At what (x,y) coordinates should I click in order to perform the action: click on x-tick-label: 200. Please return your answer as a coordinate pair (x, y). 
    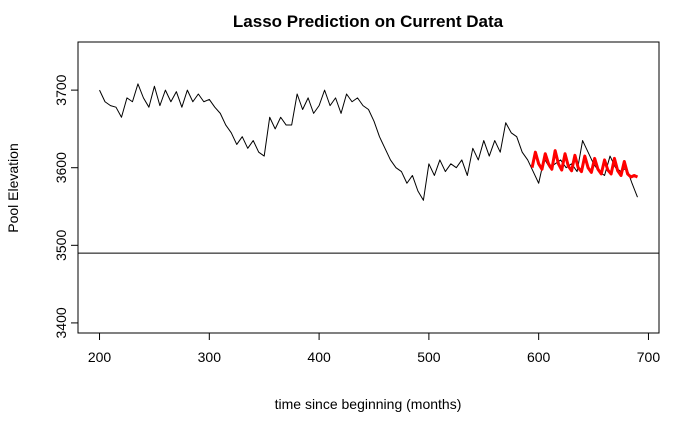
    Looking at the image, I should click on (100, 357).